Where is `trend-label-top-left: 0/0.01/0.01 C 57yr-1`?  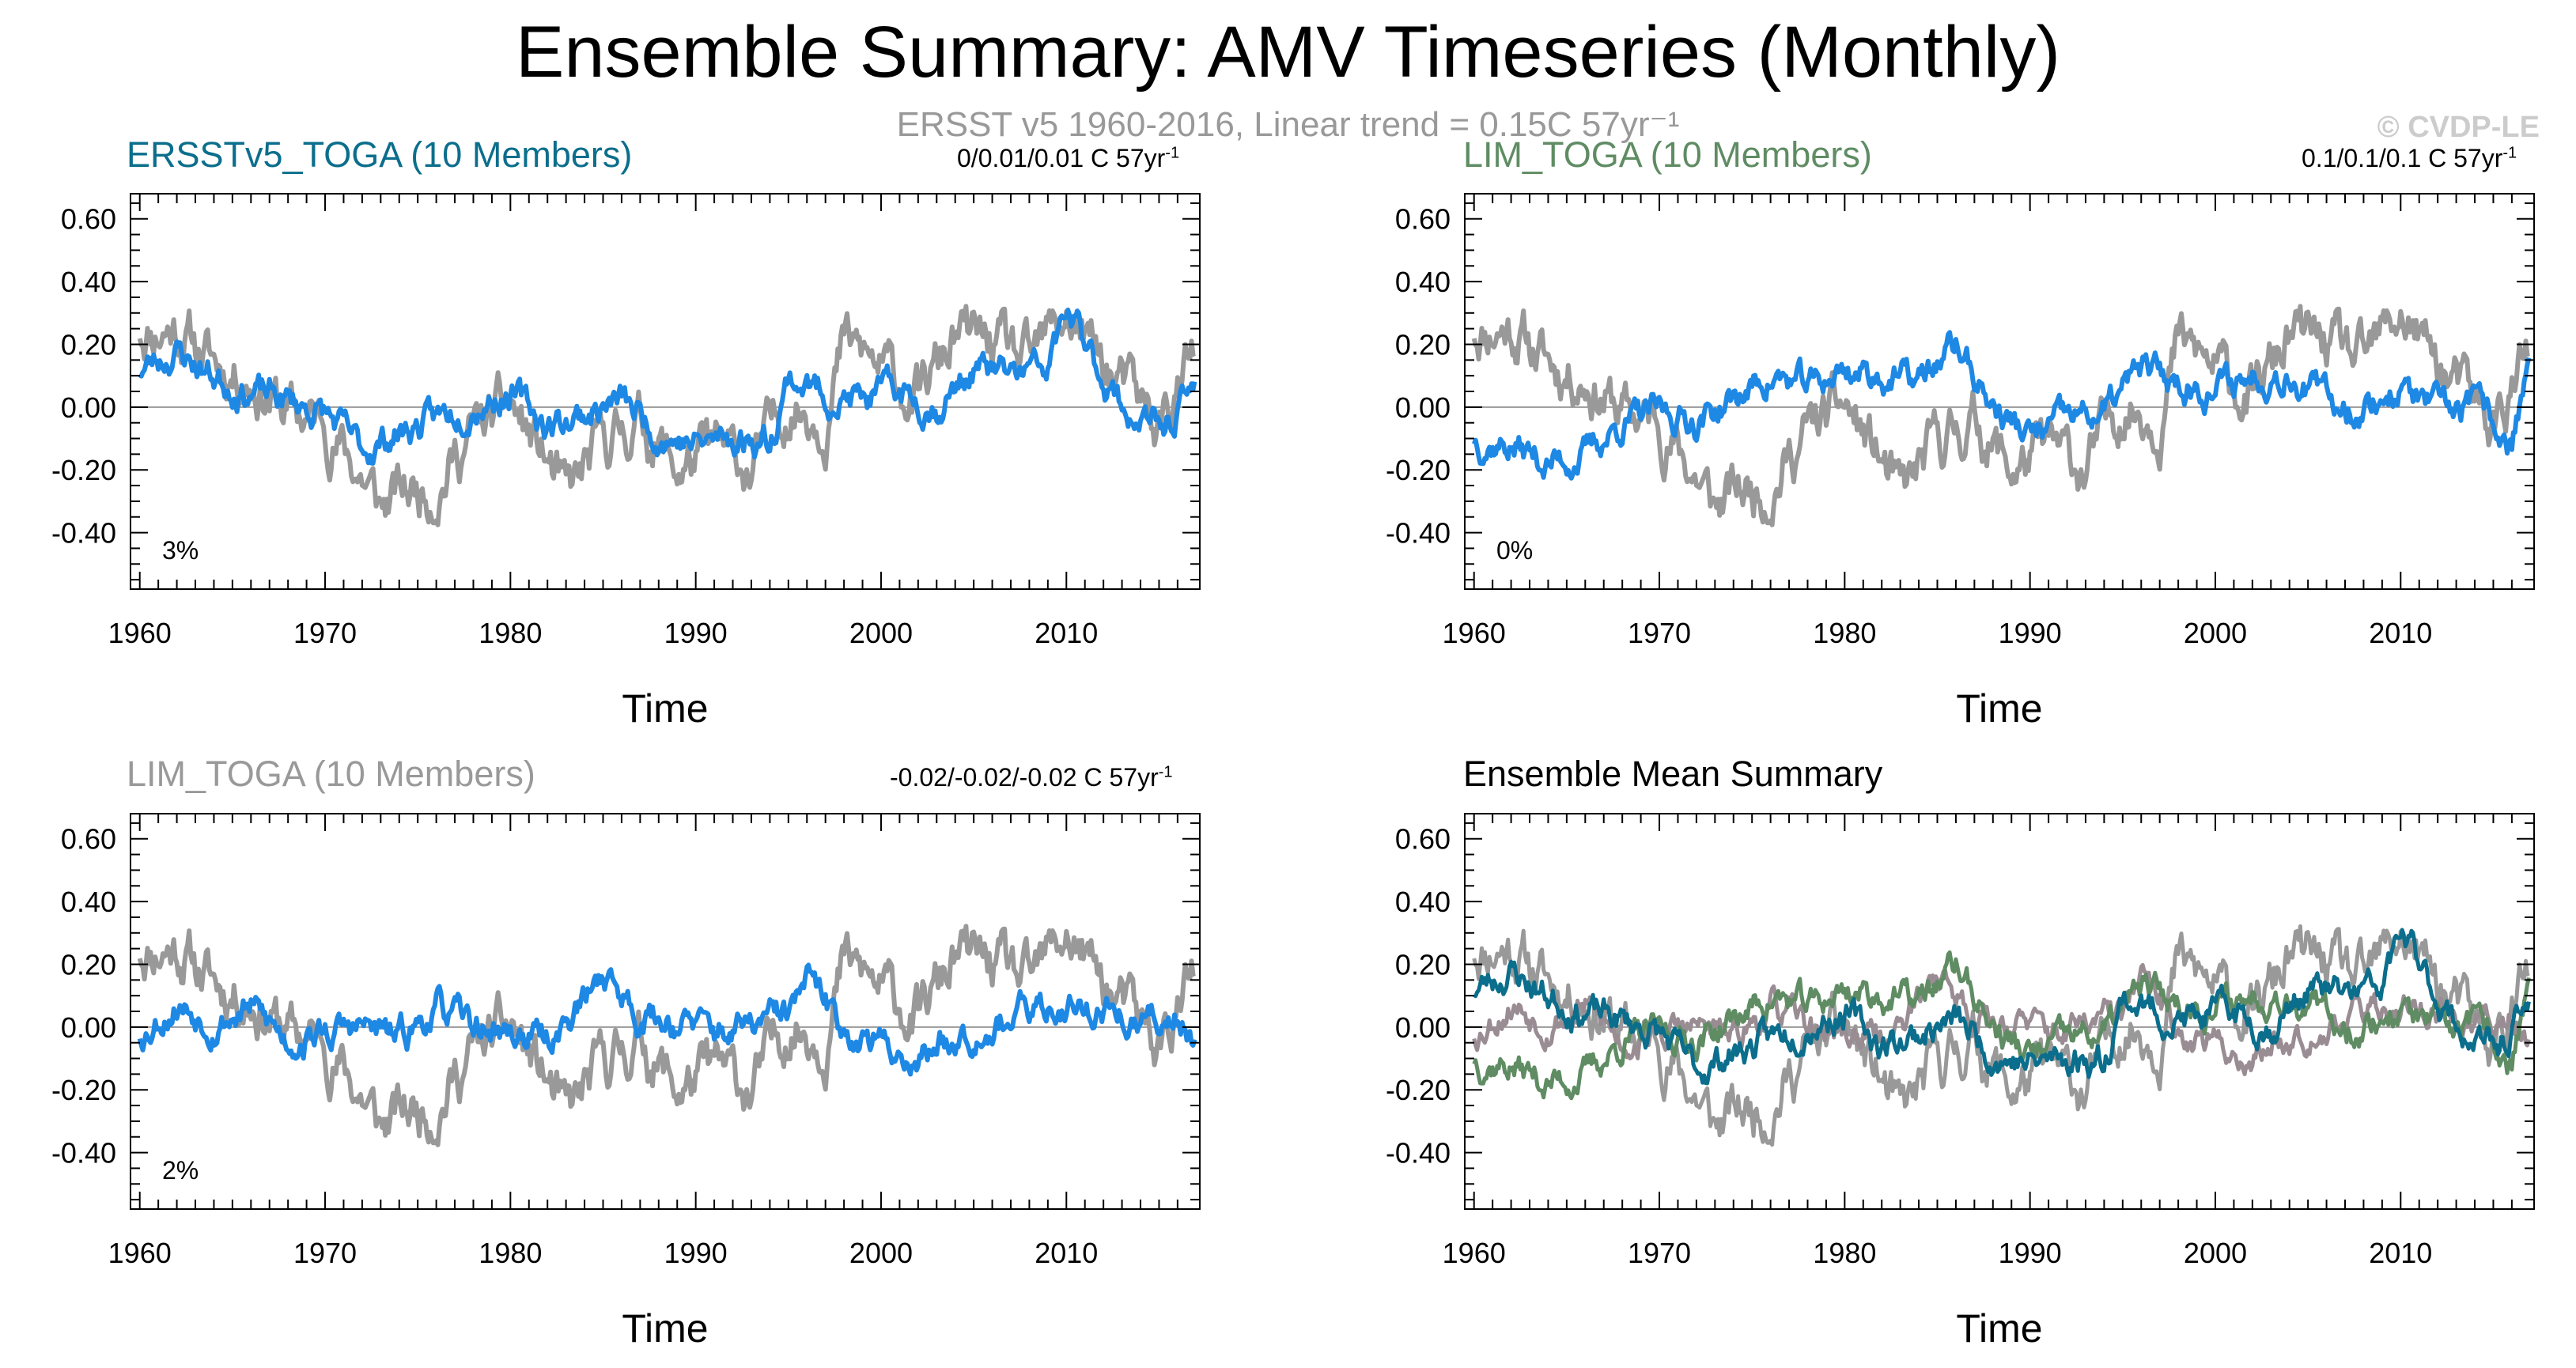
trend-label-top-left: 0/0.01/0.01 C 57yr-1 is located at coordinates (1068, 158).